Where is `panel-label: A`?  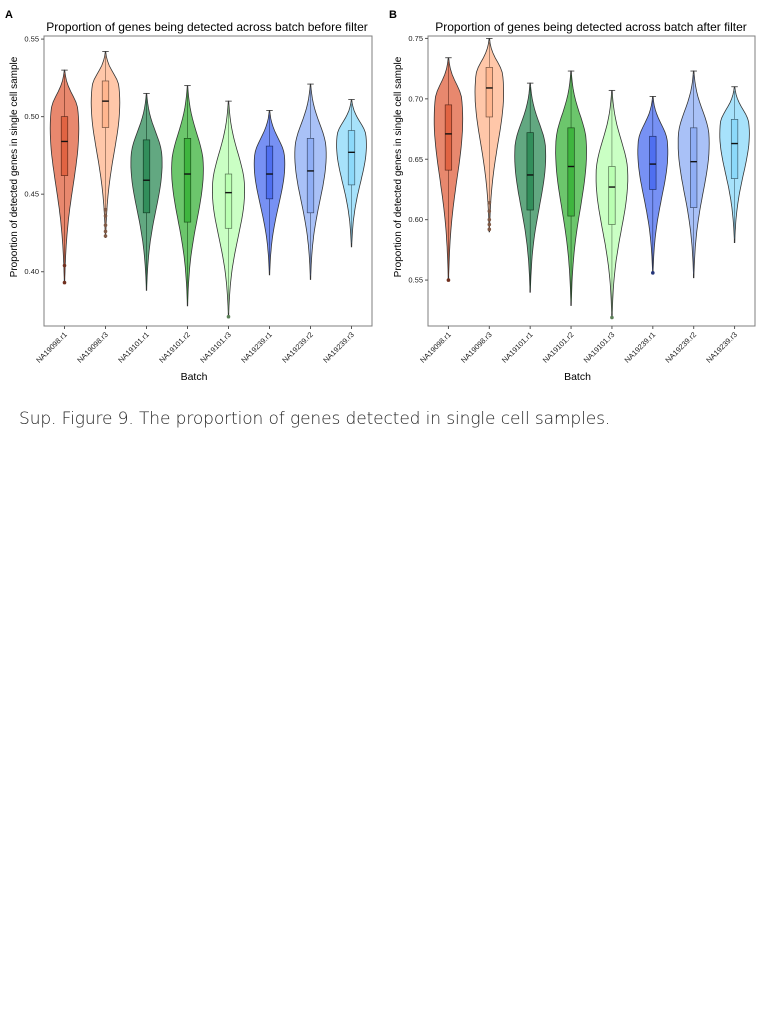 panel-label: A is located at coordinates (9, 15).